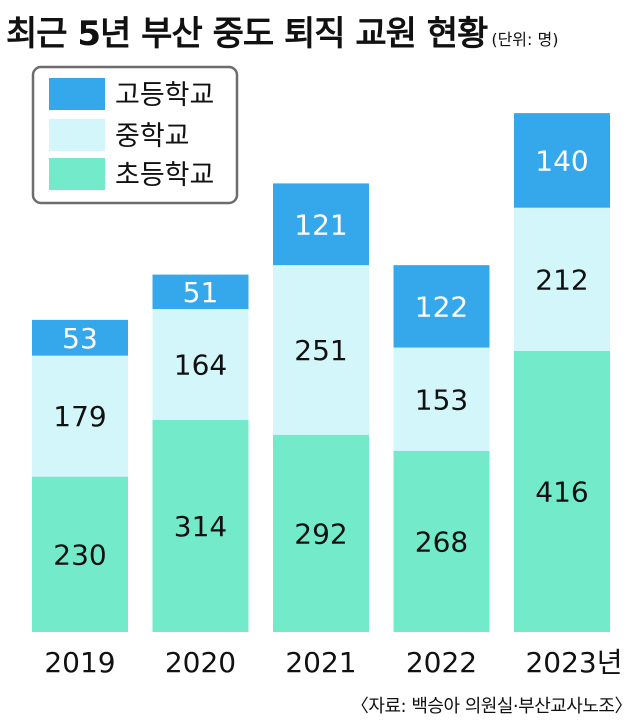  I want to click on data-label-high-0: 53, so click(80, 338).